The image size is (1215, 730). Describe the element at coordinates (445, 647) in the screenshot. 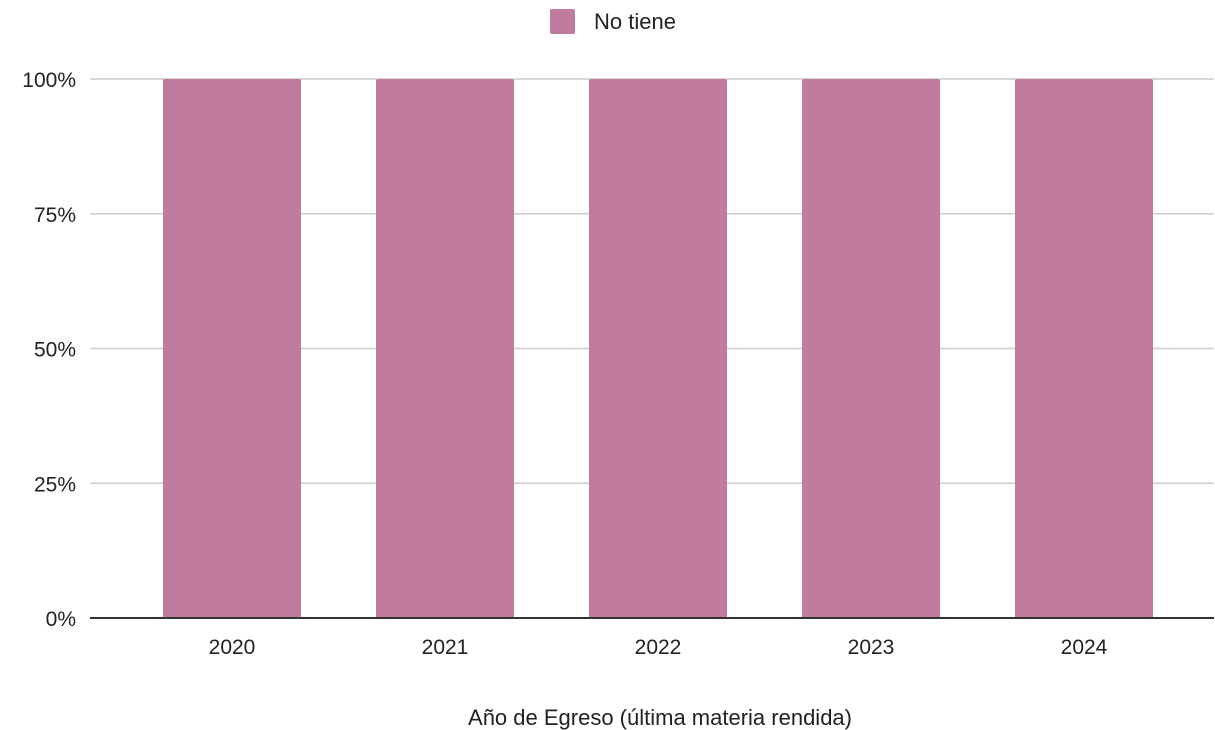

I see `x-tick-label: 2021` at that location.